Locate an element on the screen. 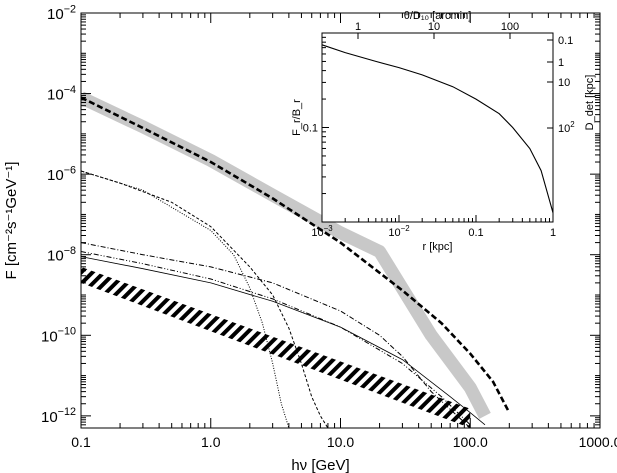 This screenshot has height=473, width=617. inset-right-axis-title: D_det [kpc] is located at coordinates (590, 103).